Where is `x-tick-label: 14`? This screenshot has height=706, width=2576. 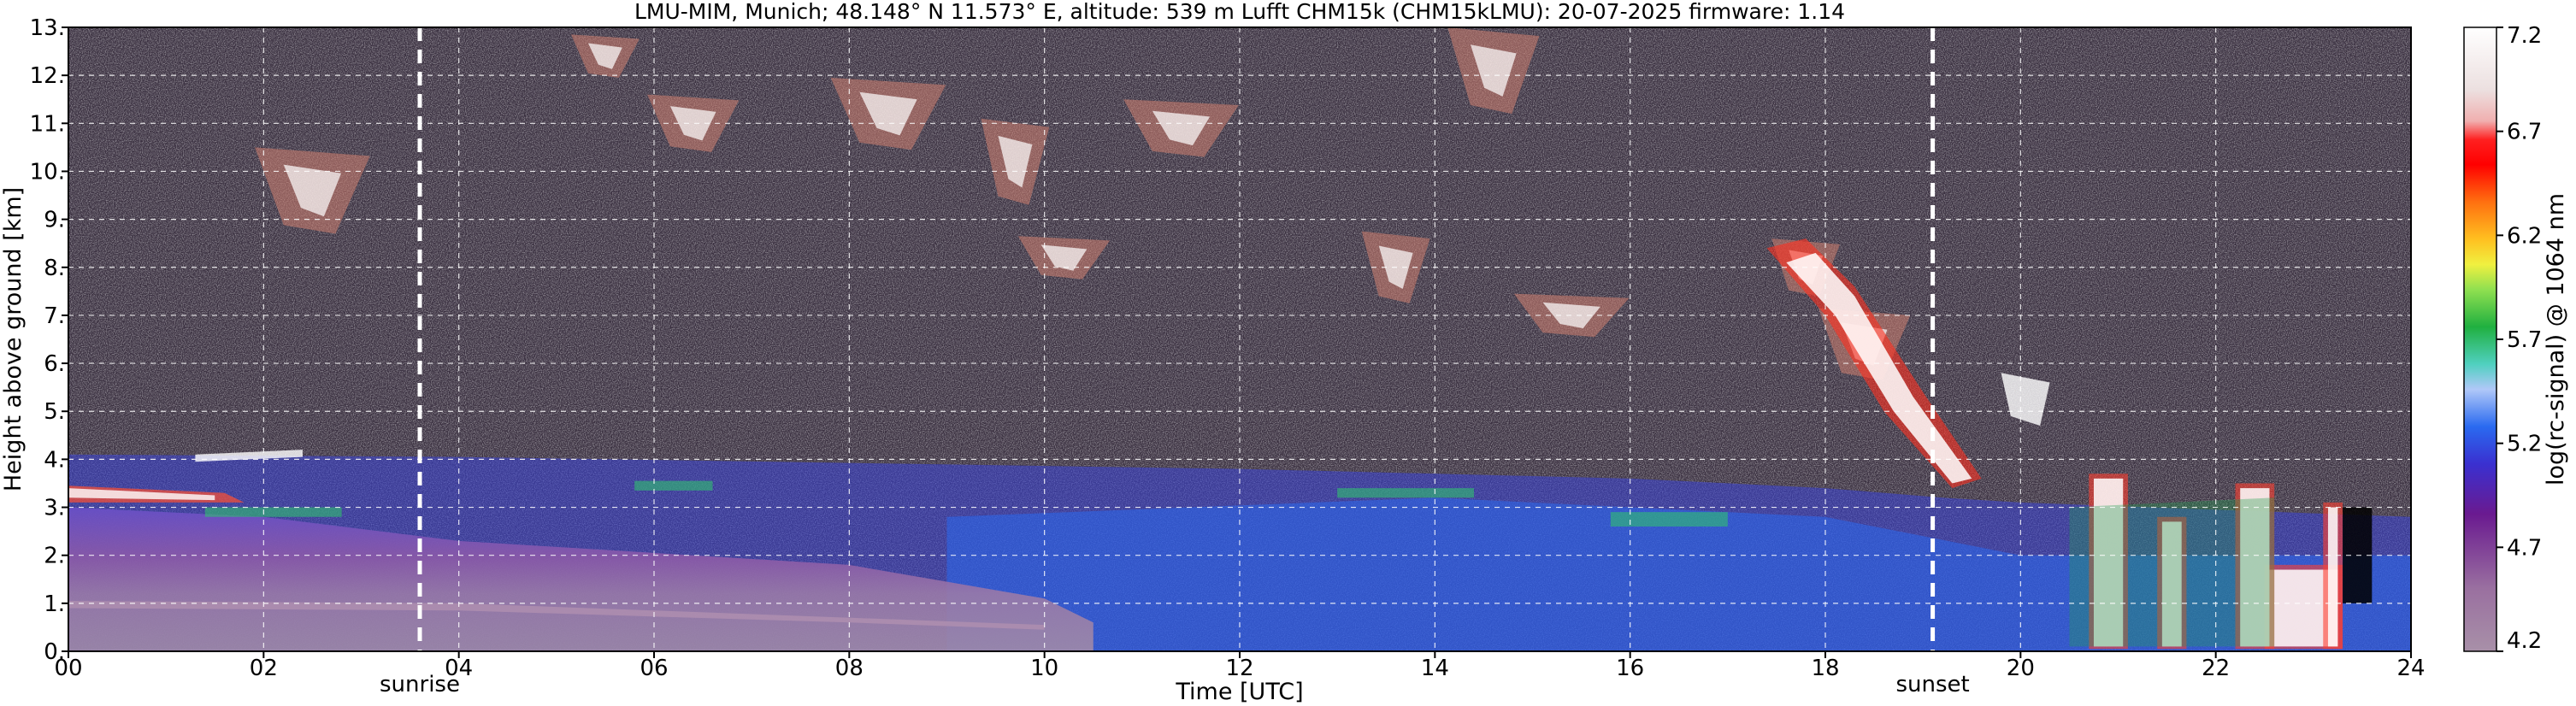
x-tick-label: 14 is located at coordinates (1435, 668).